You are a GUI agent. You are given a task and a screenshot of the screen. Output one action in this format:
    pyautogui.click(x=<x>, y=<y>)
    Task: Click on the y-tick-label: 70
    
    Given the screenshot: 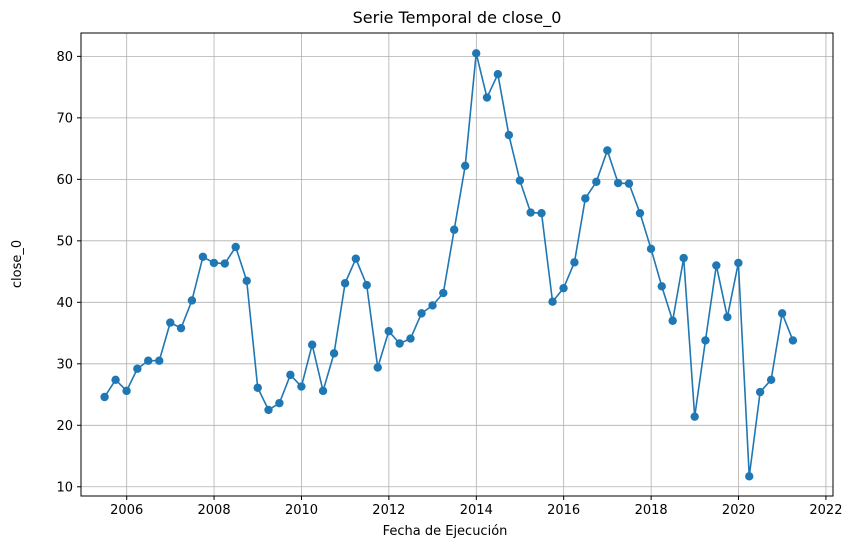 What is the action you would take?
    pyautogui.click(x=64, y=118)
    